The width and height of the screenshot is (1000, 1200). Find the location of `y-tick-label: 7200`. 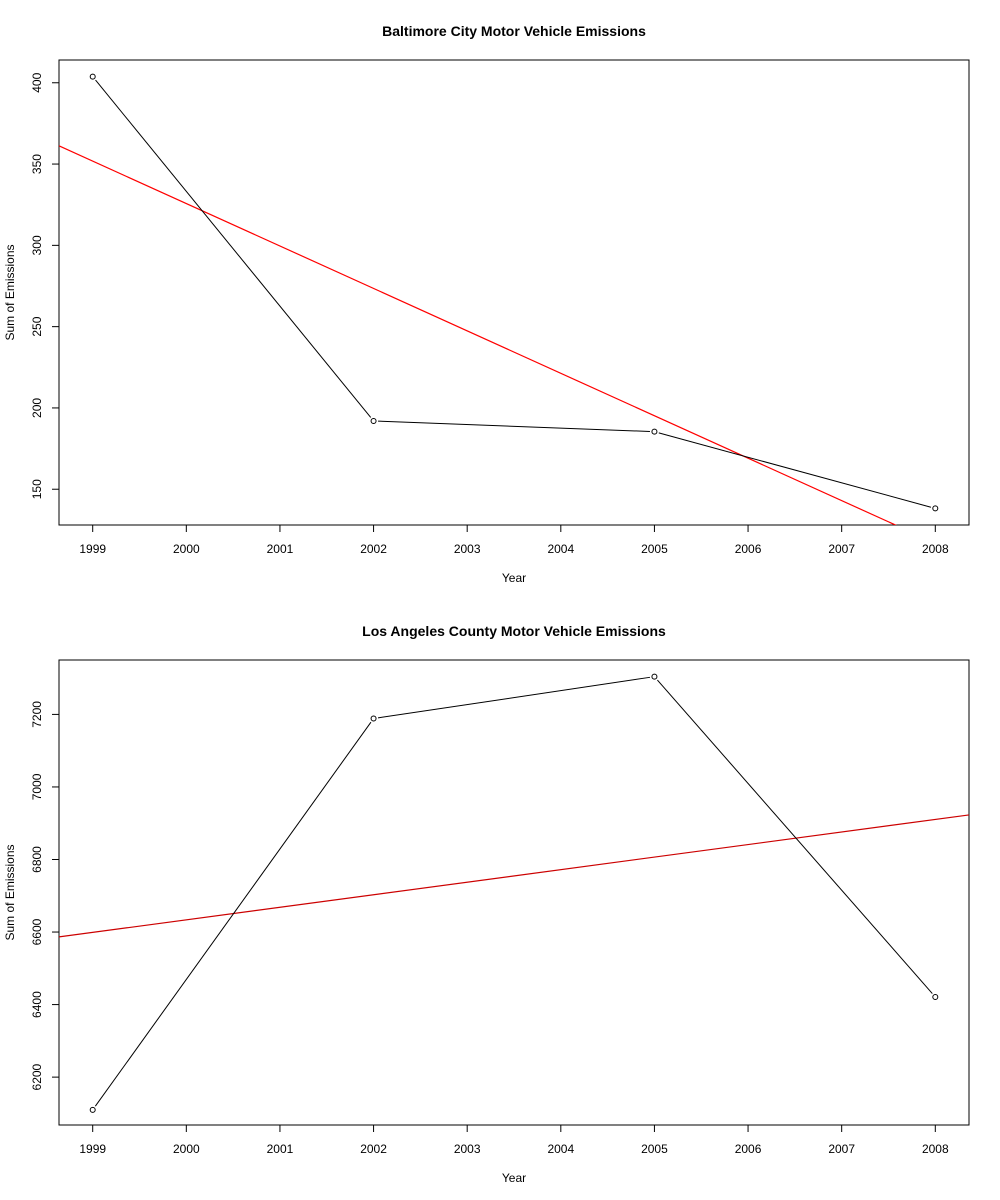

y-tick-label: 7200 is located at coordinates (37, 714).